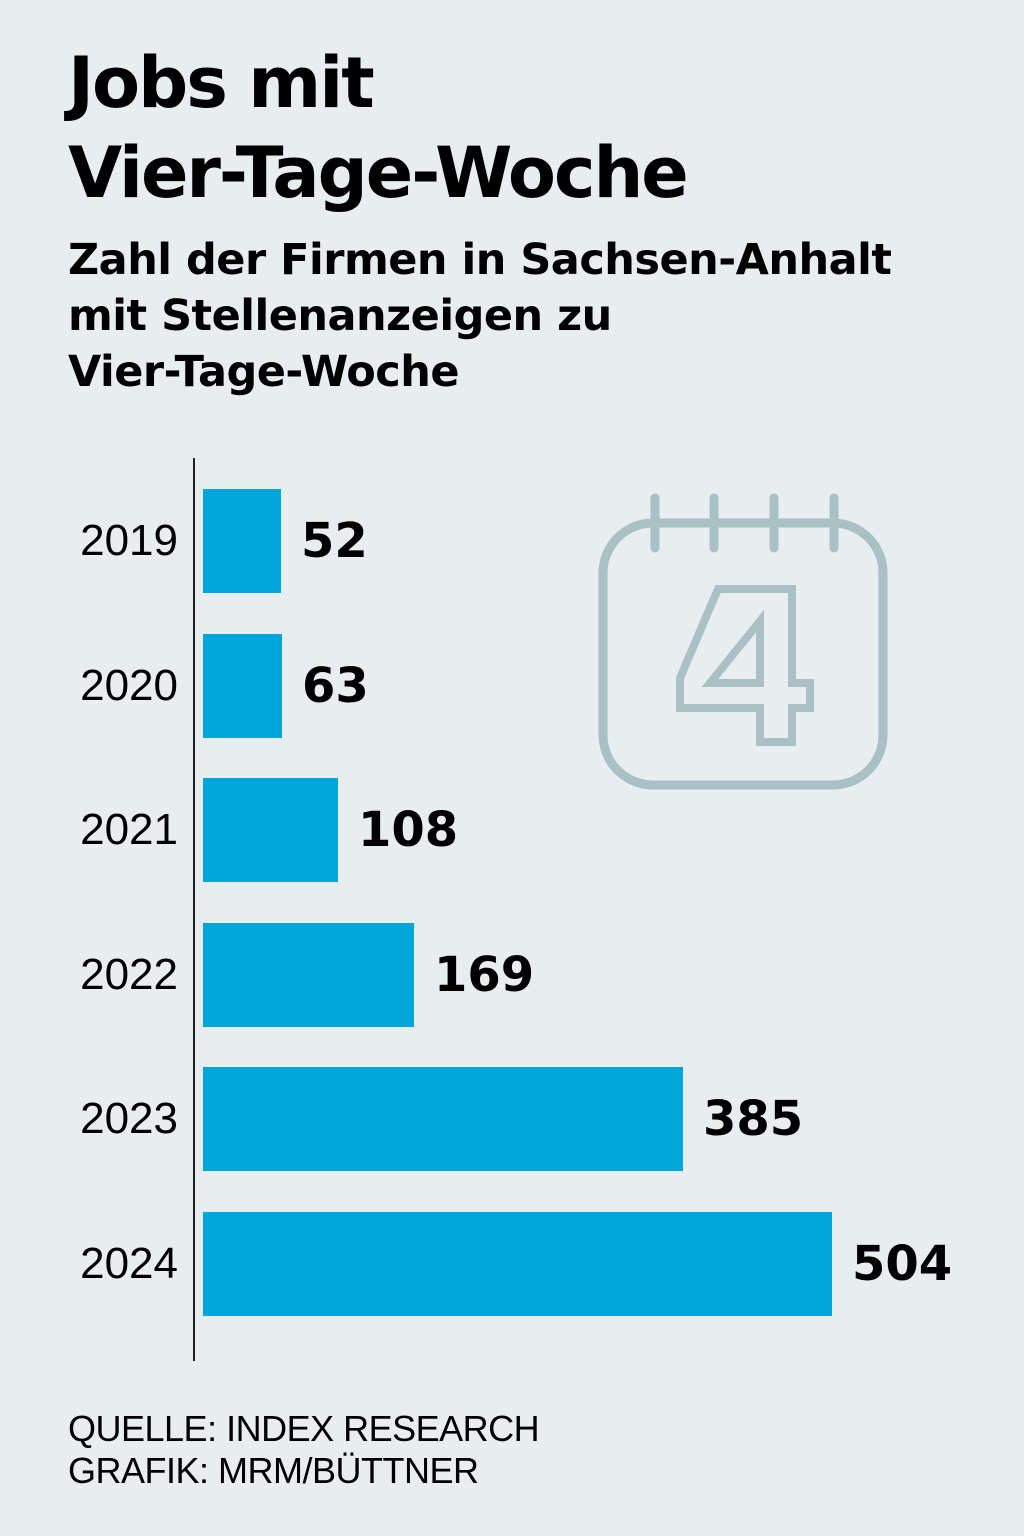 The height and width of the screenshot is (1536, 1024). I want to click on value-label: 52, so click(334, 541).